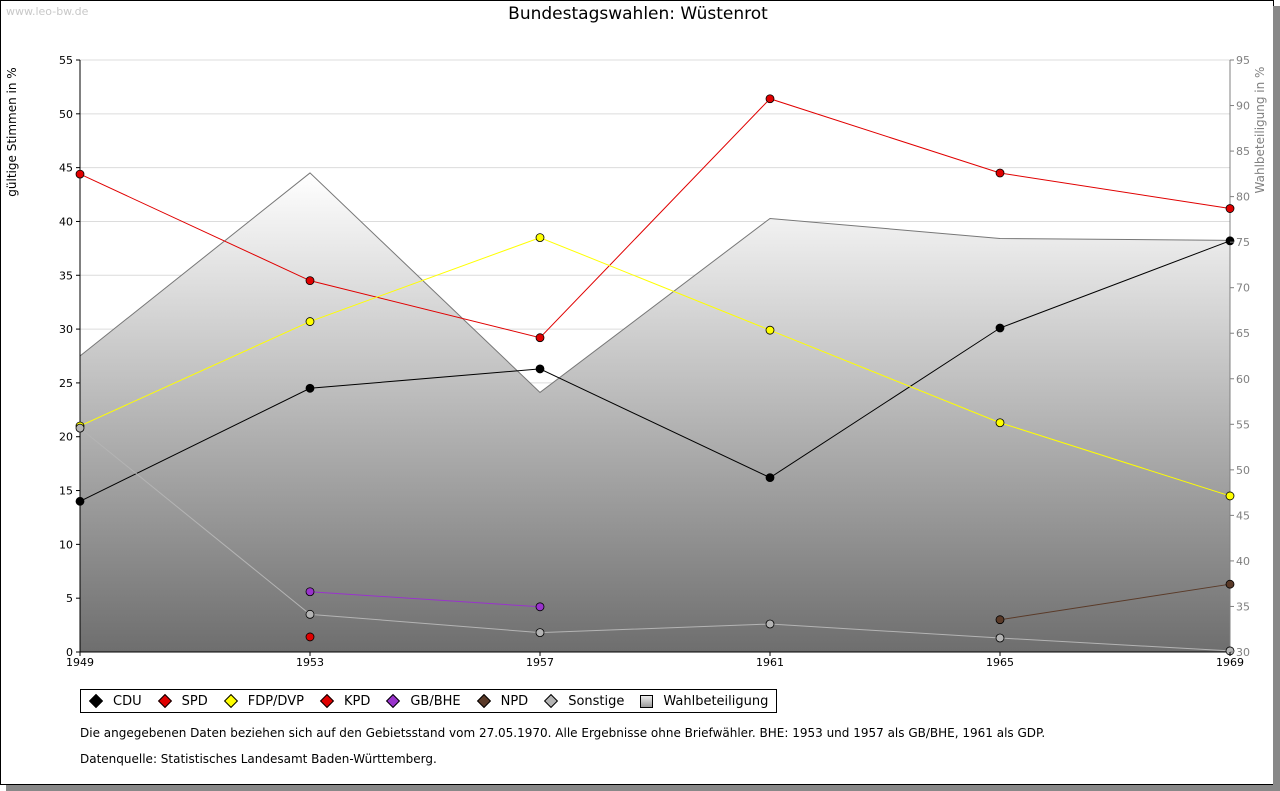 The width and height of the screenshot is (1280, 791). Describe the element at coordinates (435, 701) in the screenshot. I see `legend-label: GB/BHE` at that location.